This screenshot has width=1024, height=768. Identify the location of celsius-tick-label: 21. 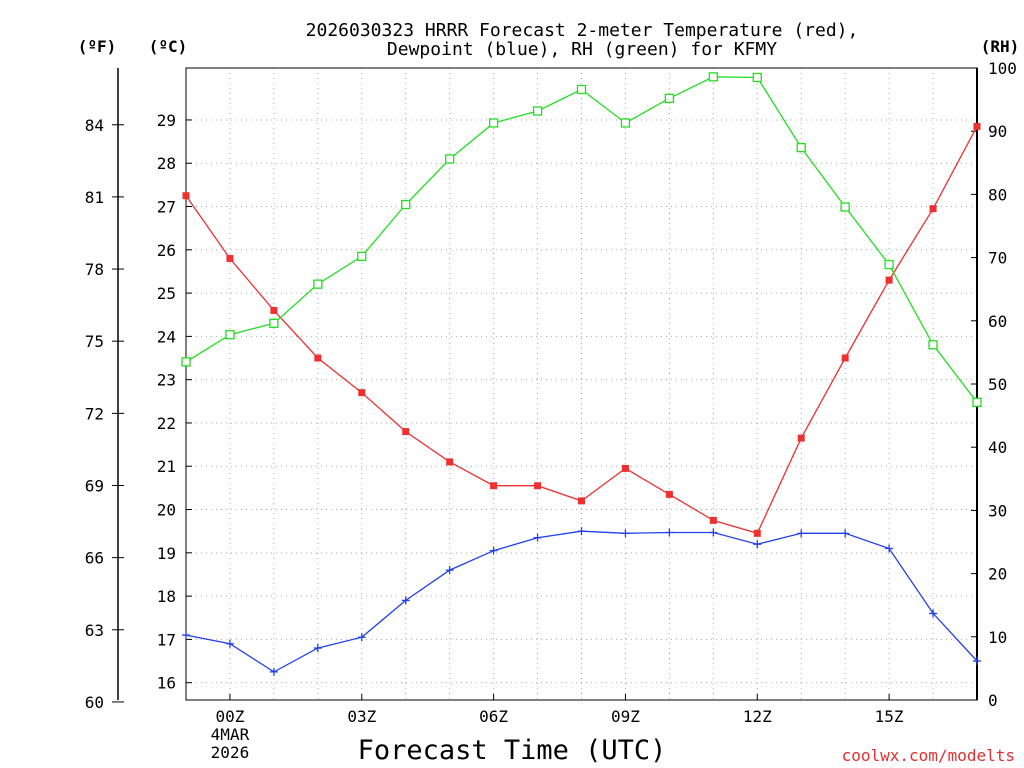
(166, 466).